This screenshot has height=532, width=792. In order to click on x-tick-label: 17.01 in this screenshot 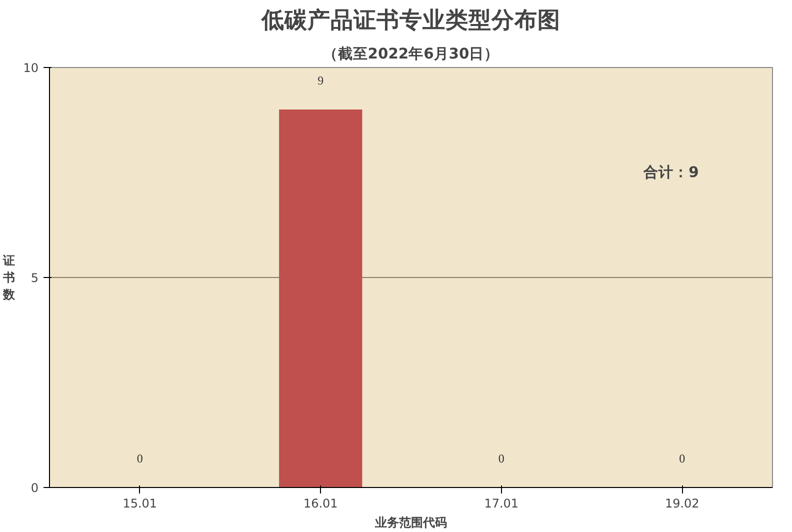, I will do `click(501, 503)`.